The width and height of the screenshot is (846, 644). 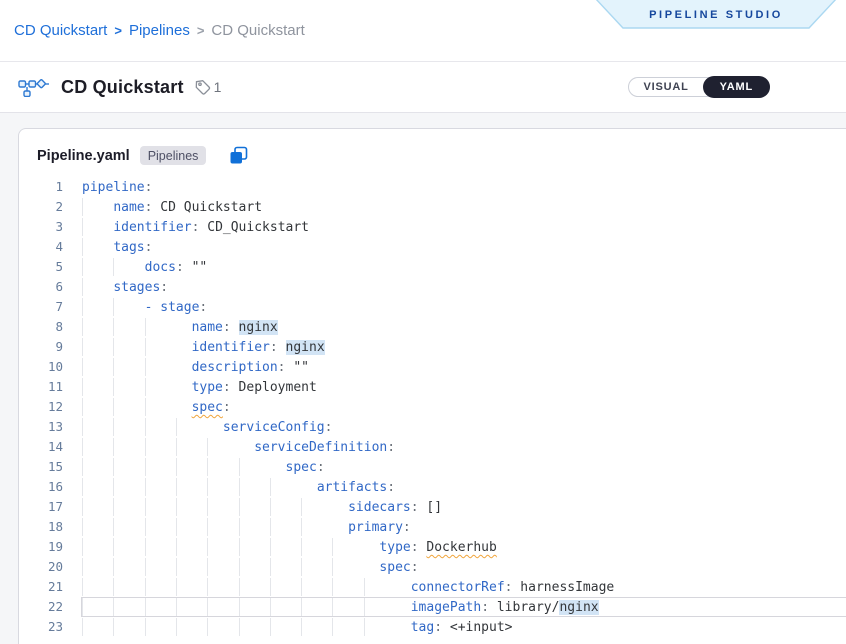 What do you see at coordinates (432, 287) in the screenshot?
I see `code-line-6: 6 stages:` at bounding box center [432, 287].